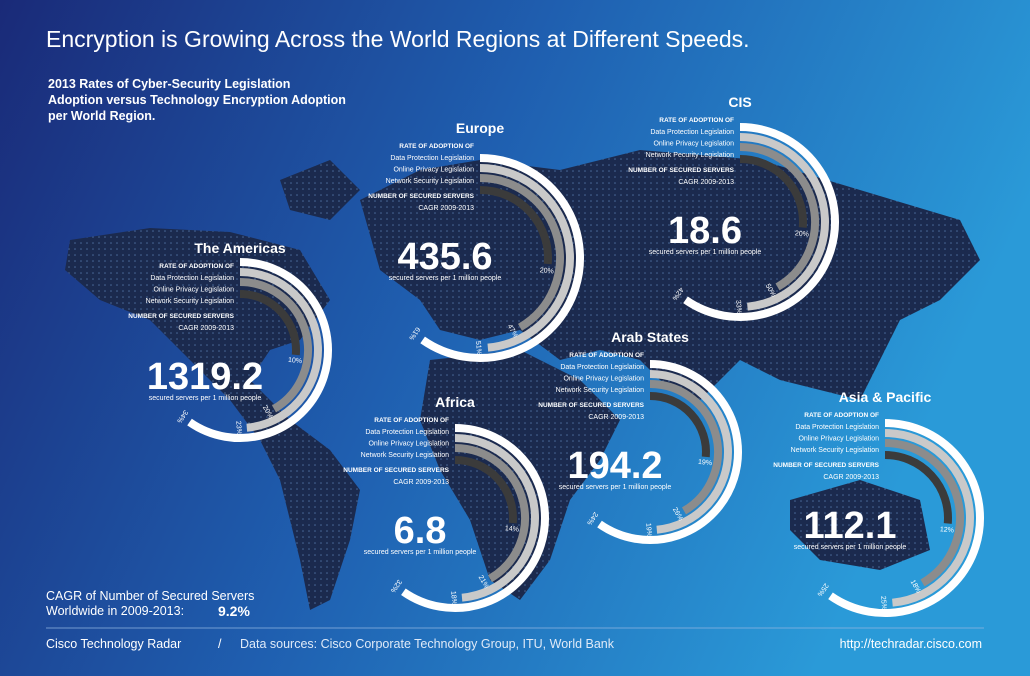 This screenshot has width=1030, height=676. What do you see at coordinates (115, 611) in the screenshot?
I see `worldwide-label: Worldwide in 2009-2013:` at bounding box center [115, 611].